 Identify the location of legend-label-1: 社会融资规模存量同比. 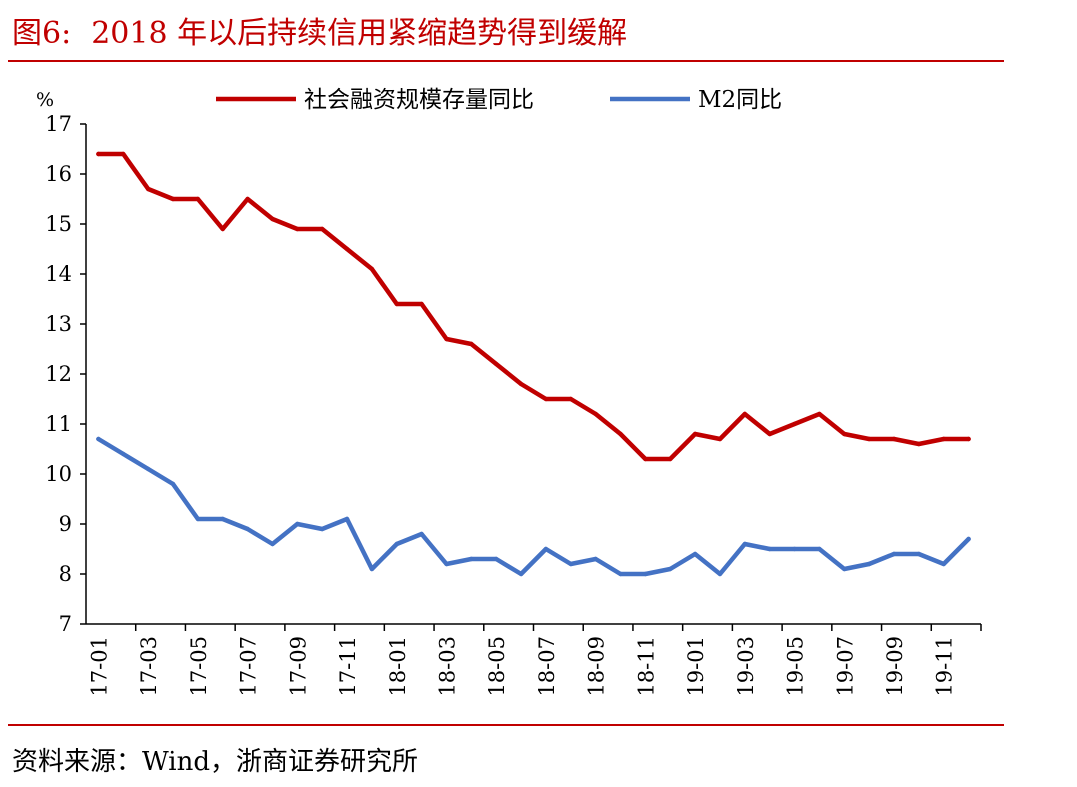
(419, 100).